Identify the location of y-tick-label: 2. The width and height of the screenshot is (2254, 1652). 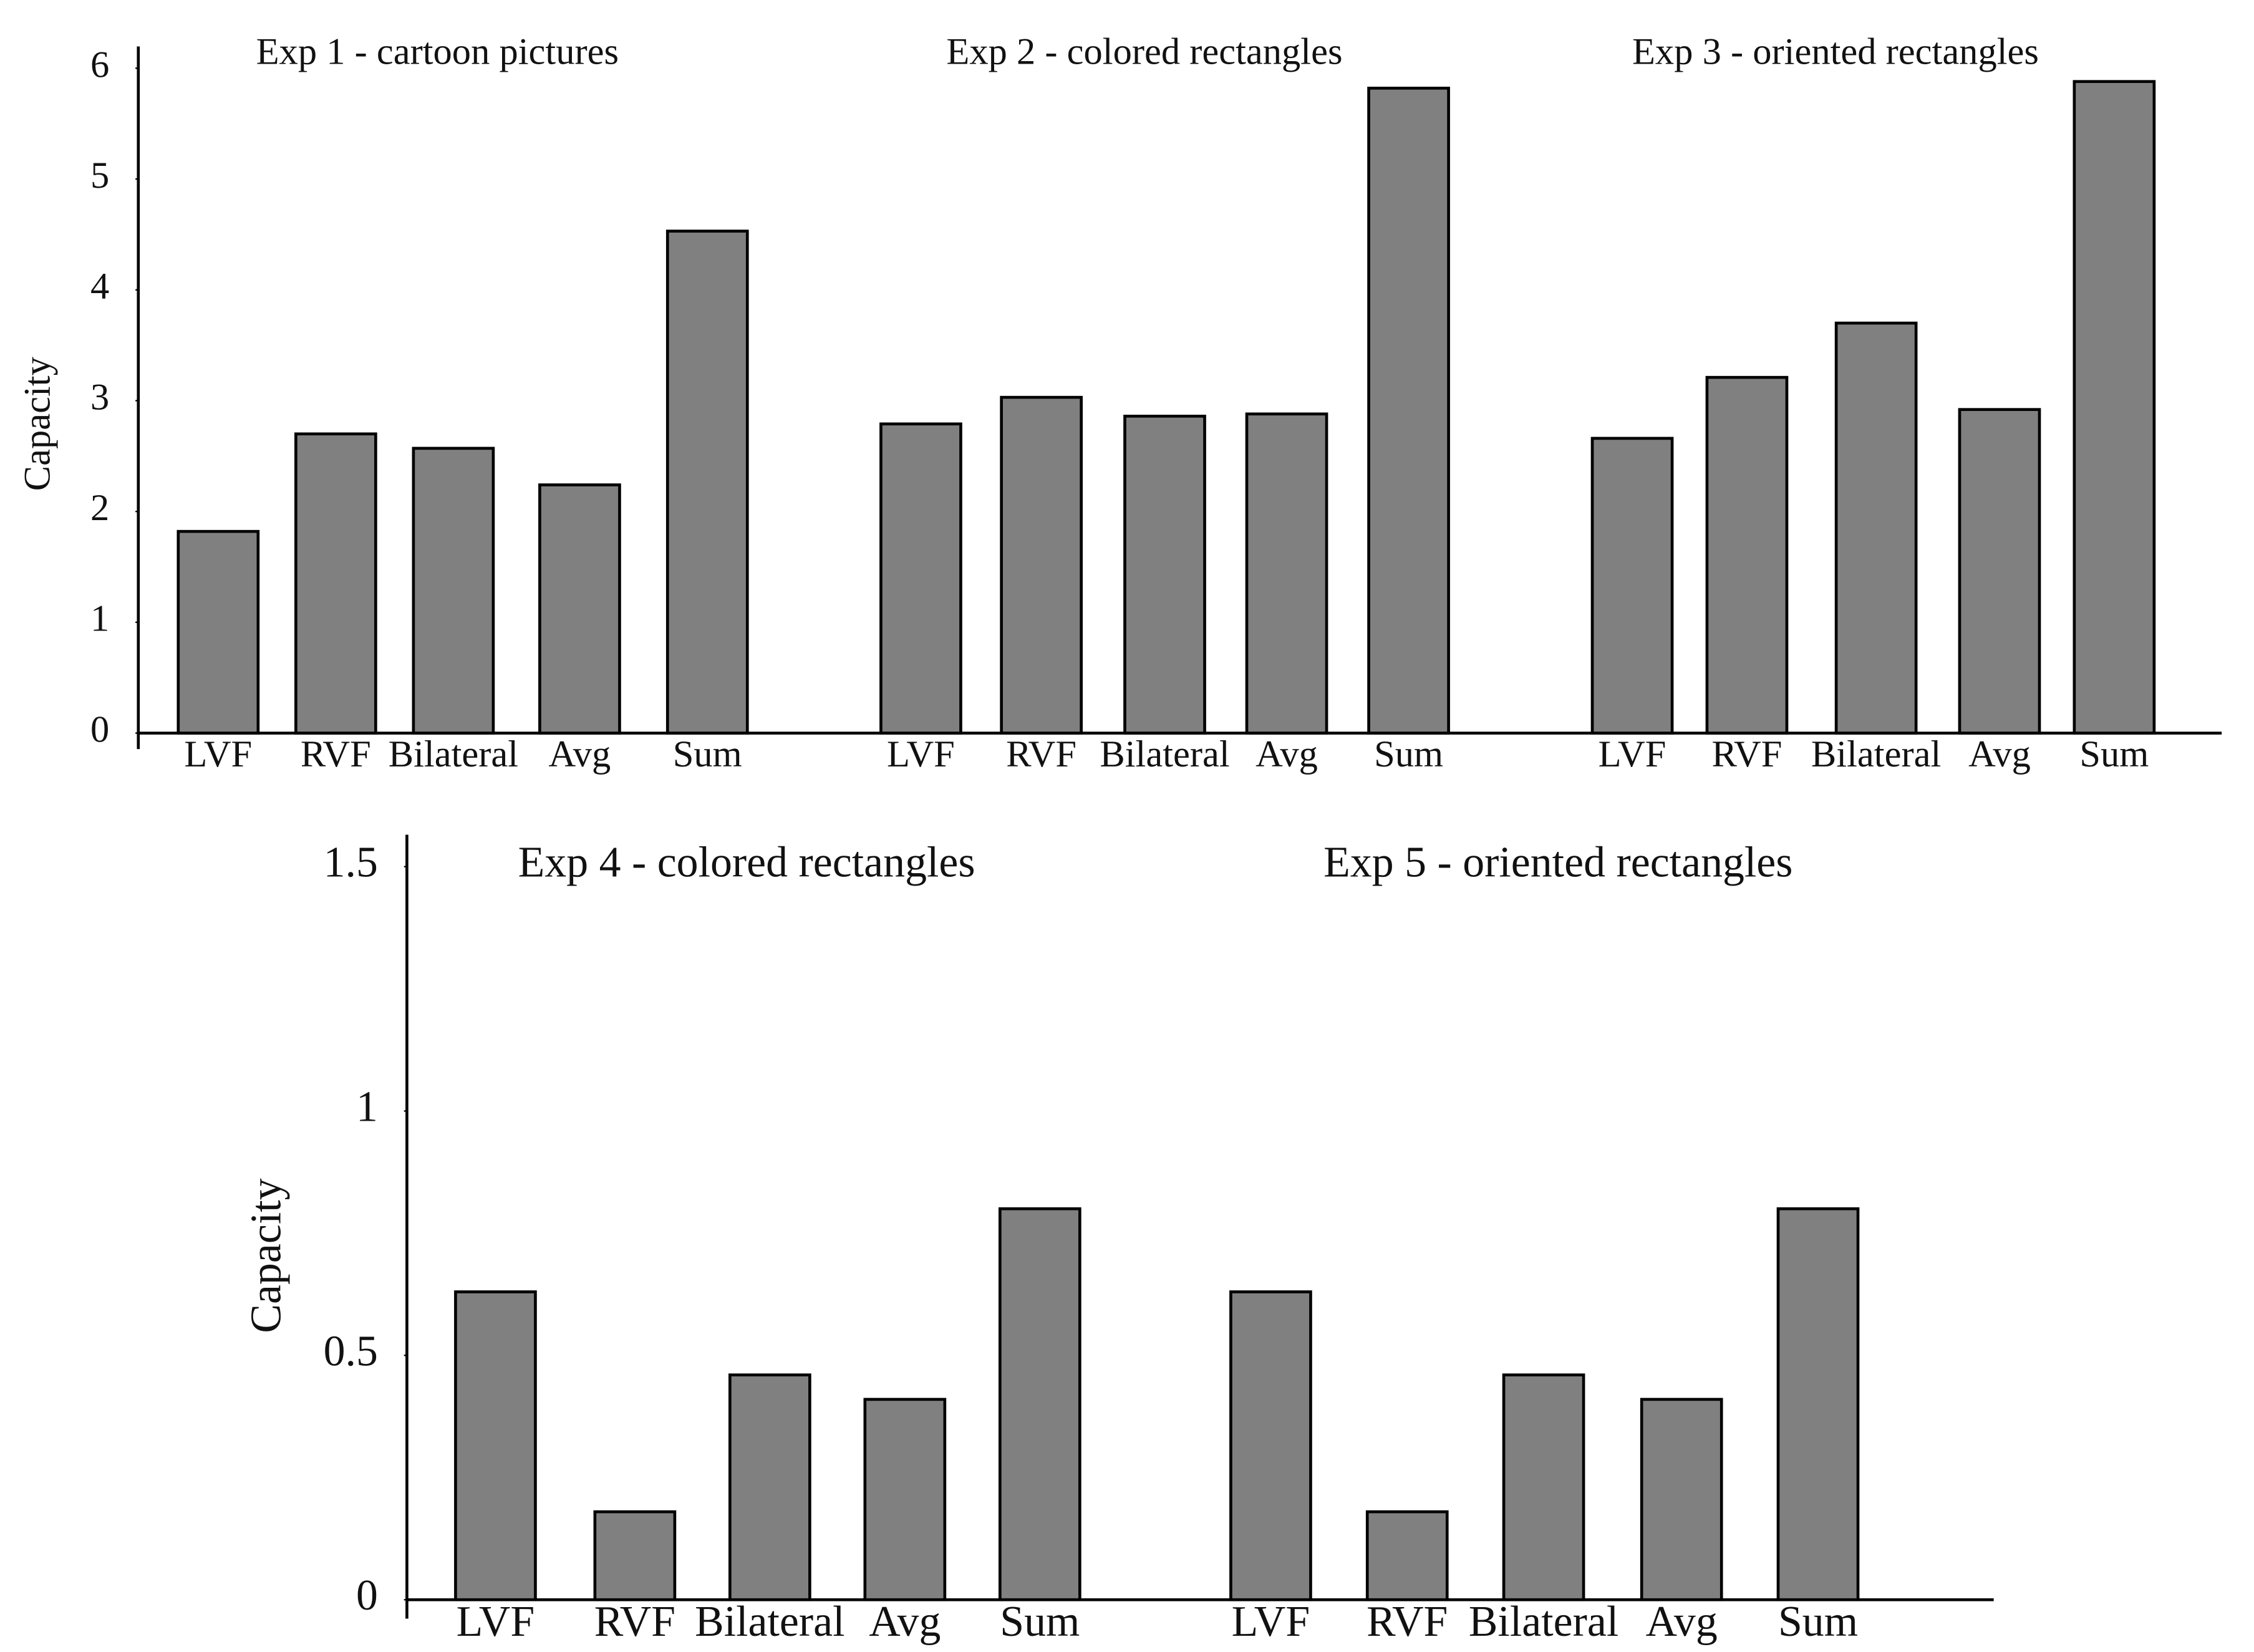
(99, 508).